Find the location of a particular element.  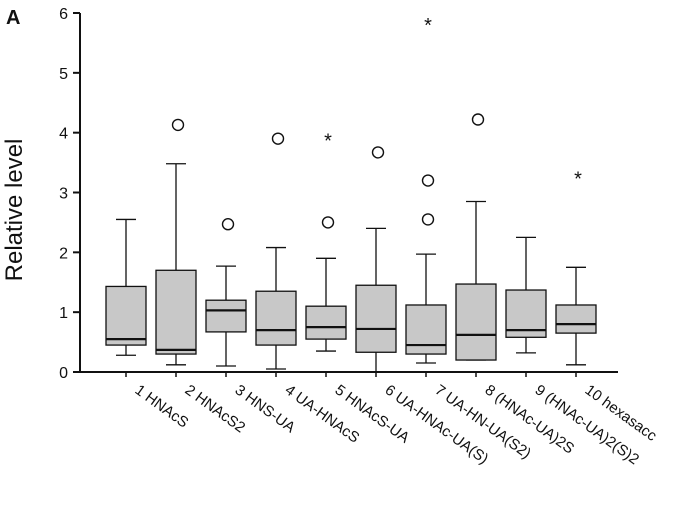

y-tick-label: 2 is located at coordinates (63, 253).